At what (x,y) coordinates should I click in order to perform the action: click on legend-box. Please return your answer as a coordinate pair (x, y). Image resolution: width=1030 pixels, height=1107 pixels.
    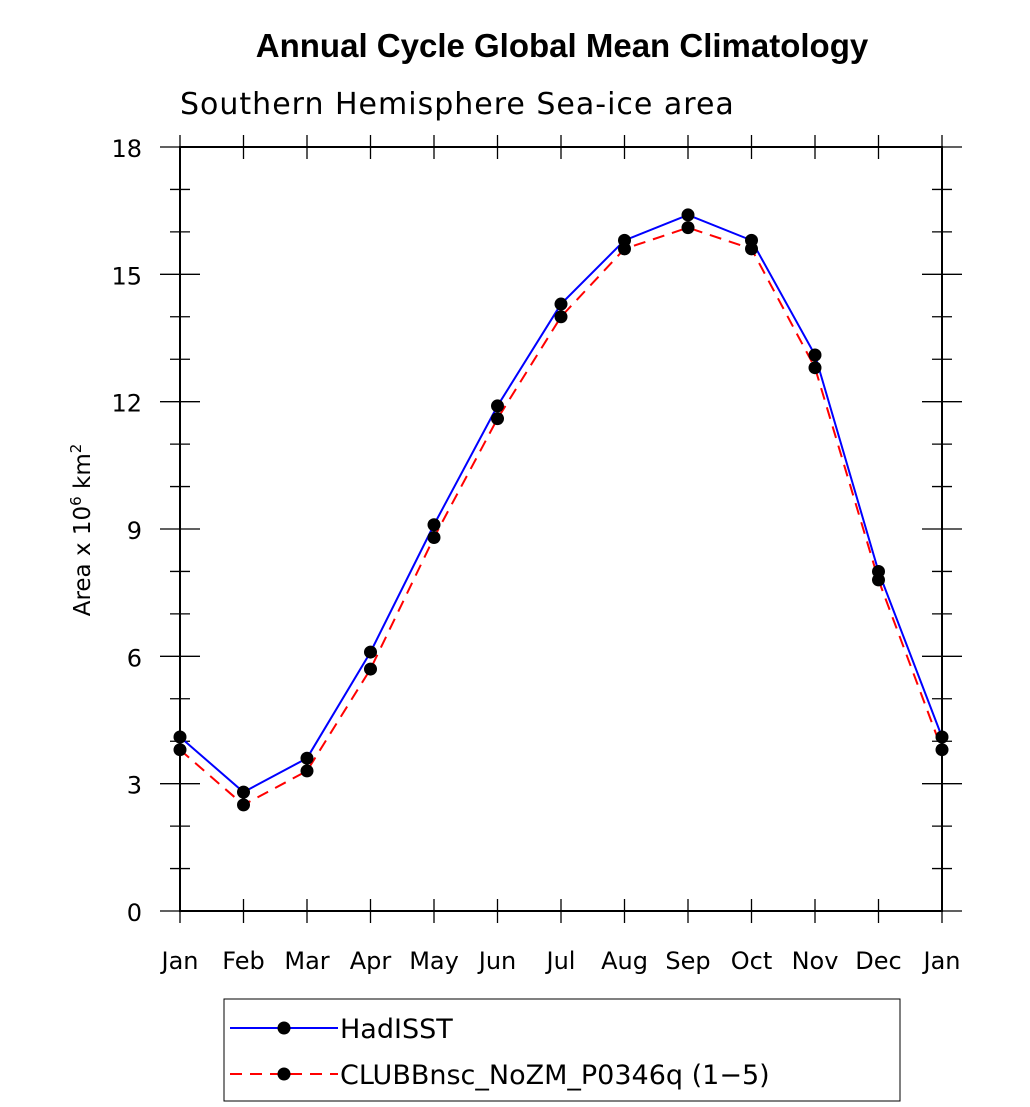
    Looking at the image, I should click on (562, 1050).